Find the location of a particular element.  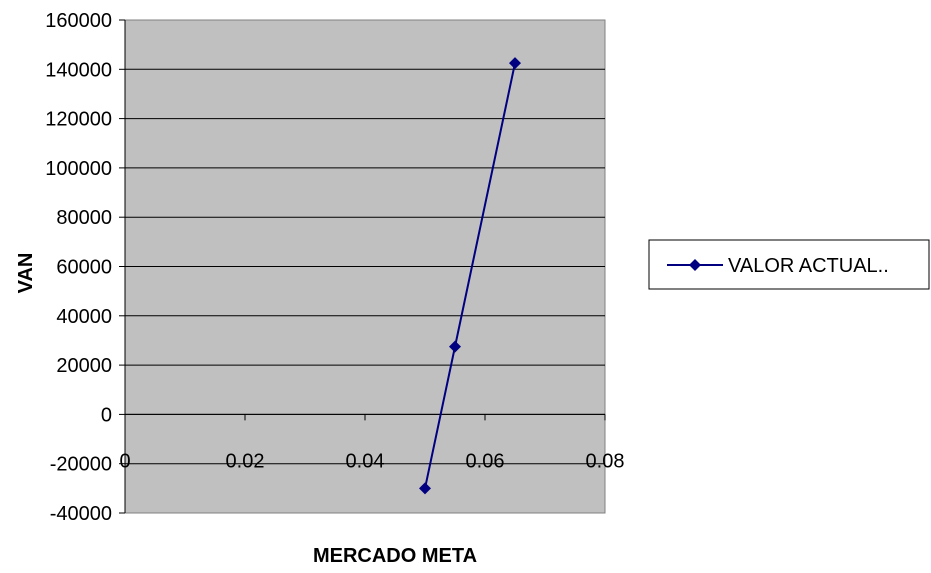

y-tick-label: -20000 is located at coordinates (81, 465).